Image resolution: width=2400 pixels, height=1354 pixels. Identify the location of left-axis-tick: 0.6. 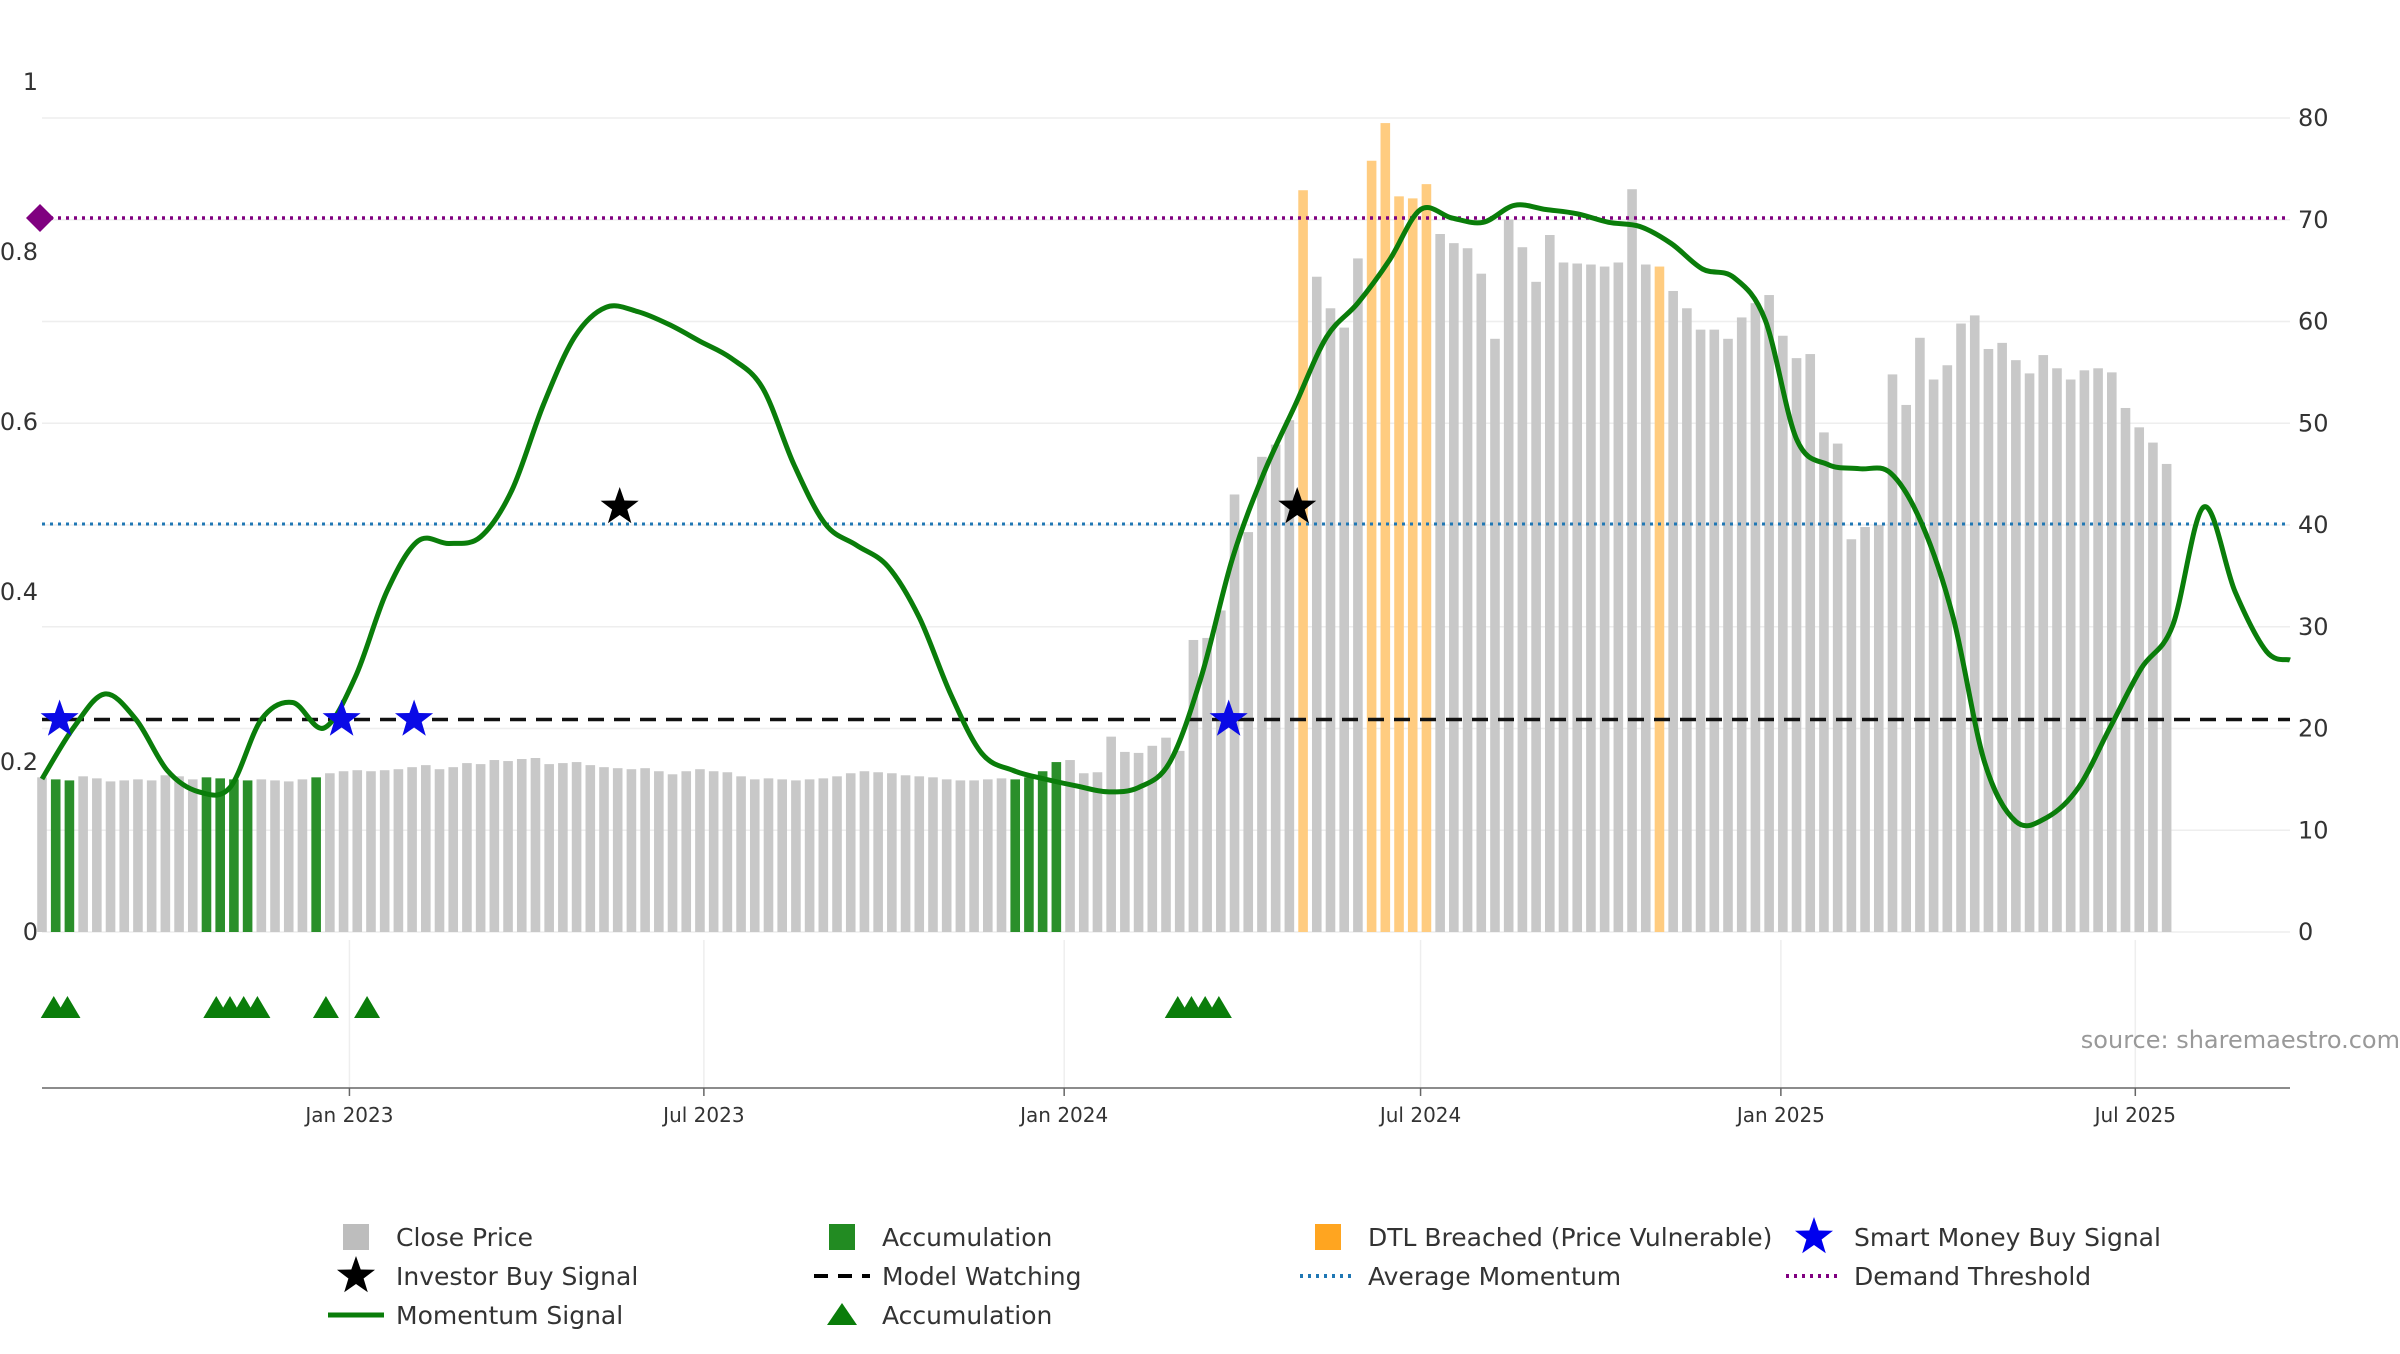
(19, 422).